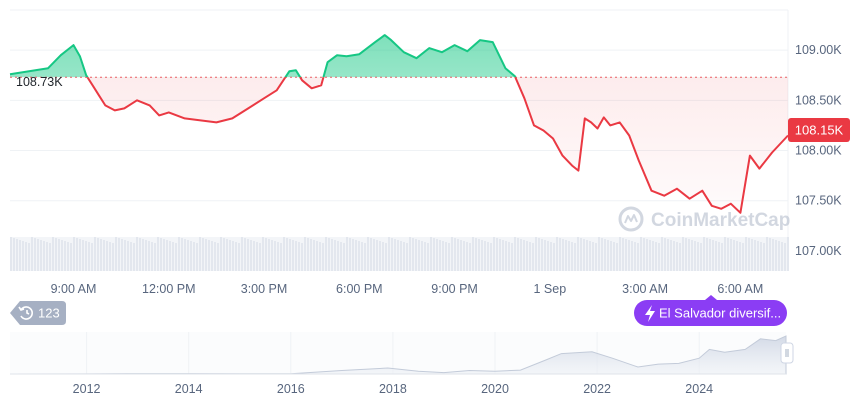  I want to click on overview-x-tick-label: 2012, so click(87, 389).